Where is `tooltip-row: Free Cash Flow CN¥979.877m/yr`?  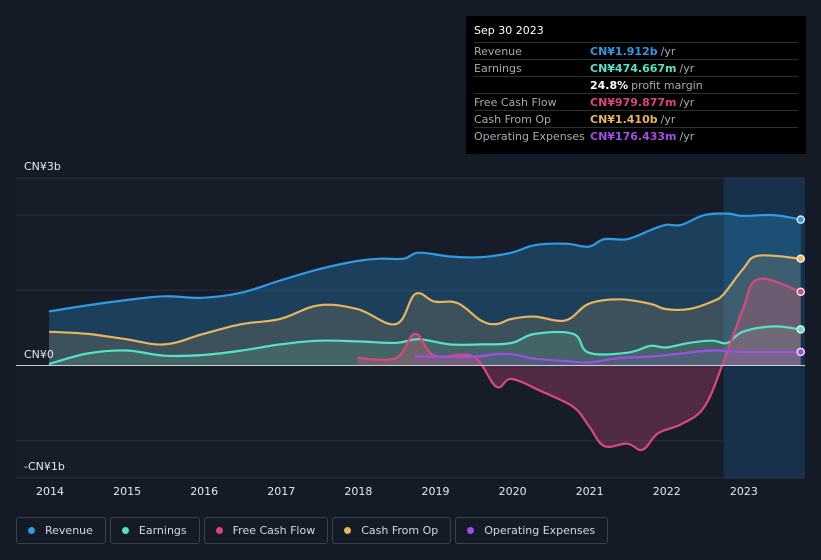 tooltip-row: Free Cash Flow CN¥979.877m/yr is located at coordinates (636, 101).